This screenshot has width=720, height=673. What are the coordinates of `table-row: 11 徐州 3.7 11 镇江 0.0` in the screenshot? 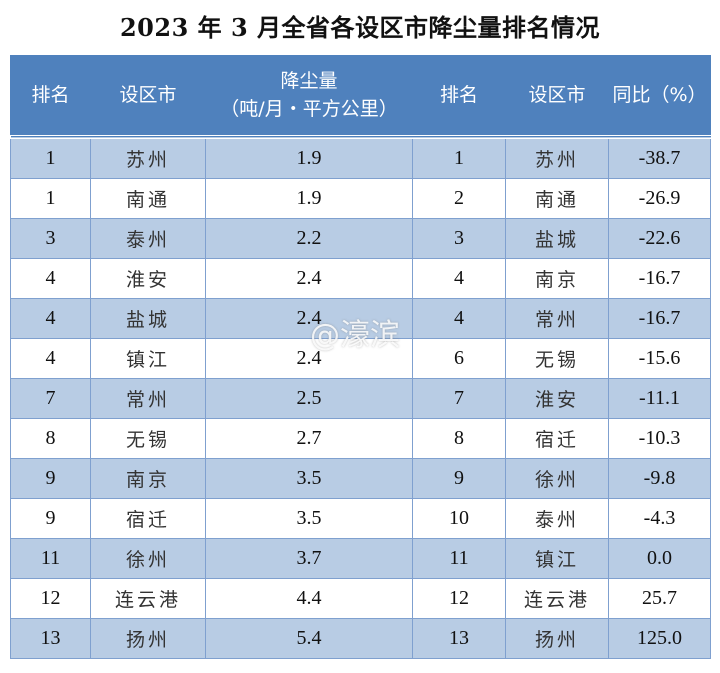 It's located at (360, 558).